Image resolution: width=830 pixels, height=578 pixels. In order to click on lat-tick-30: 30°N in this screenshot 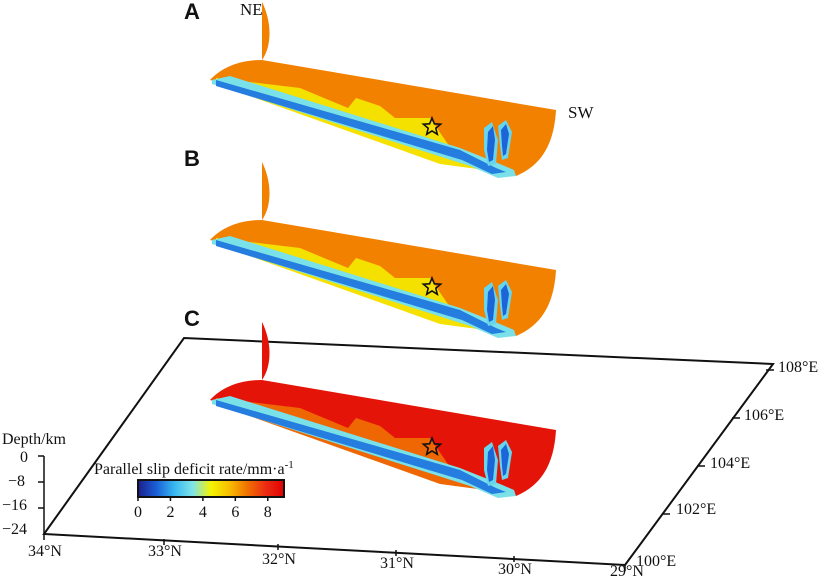, I will do `click(515, 569)`.